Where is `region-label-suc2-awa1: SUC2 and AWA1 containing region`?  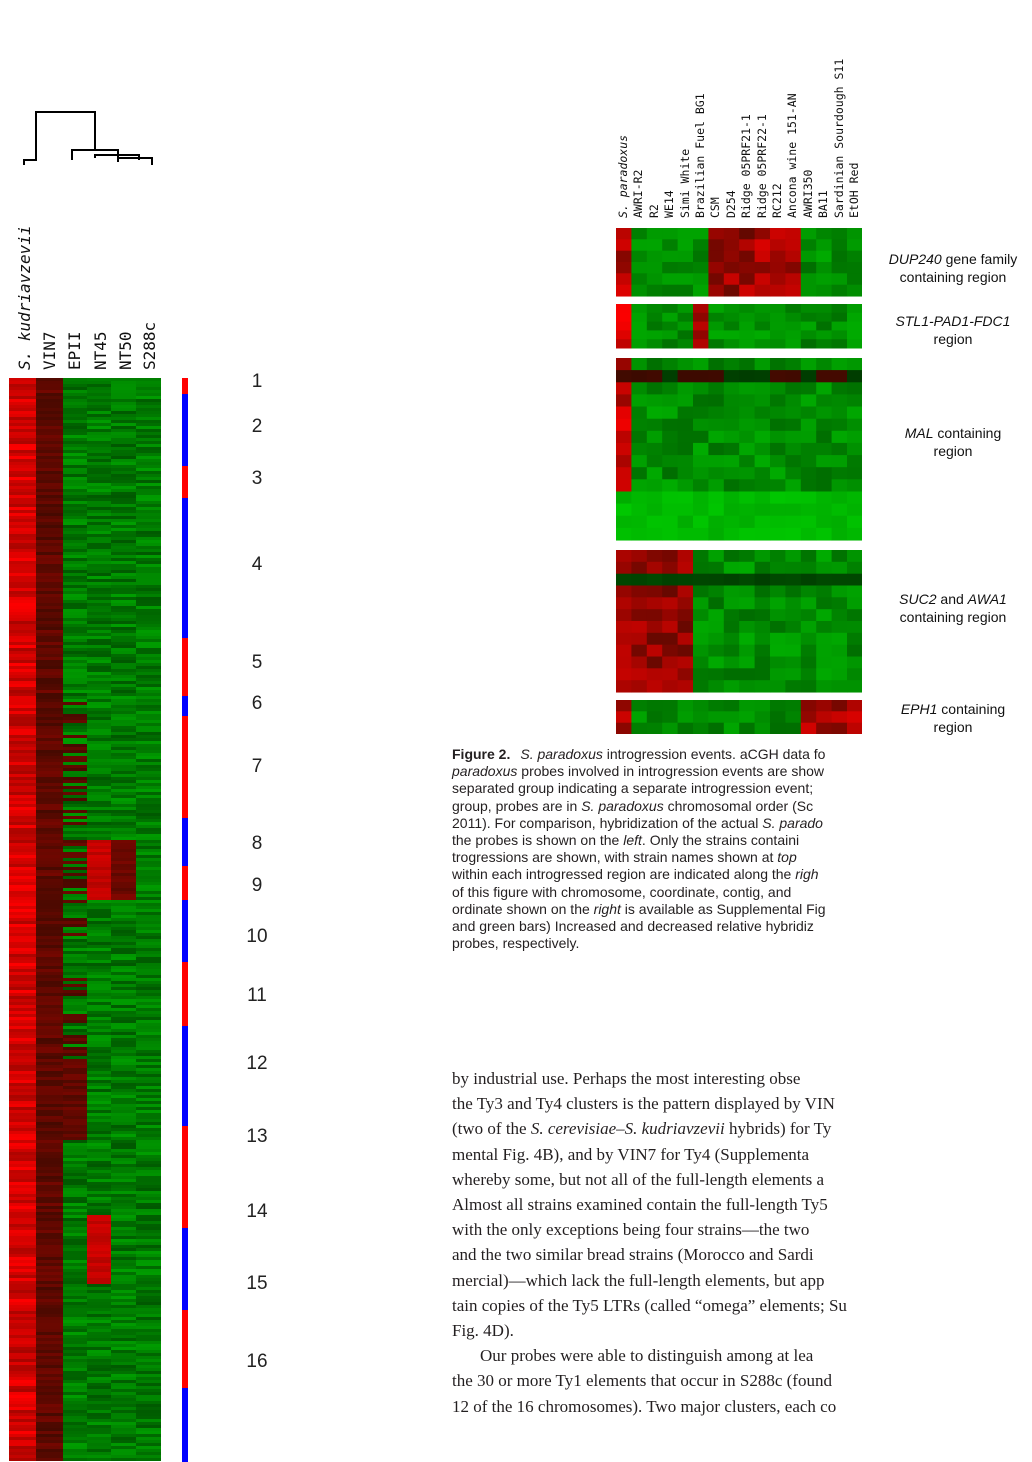
region-label-suc2-awa1: SUC2 and AWA1 containing region is located at coordinates (953, 608).